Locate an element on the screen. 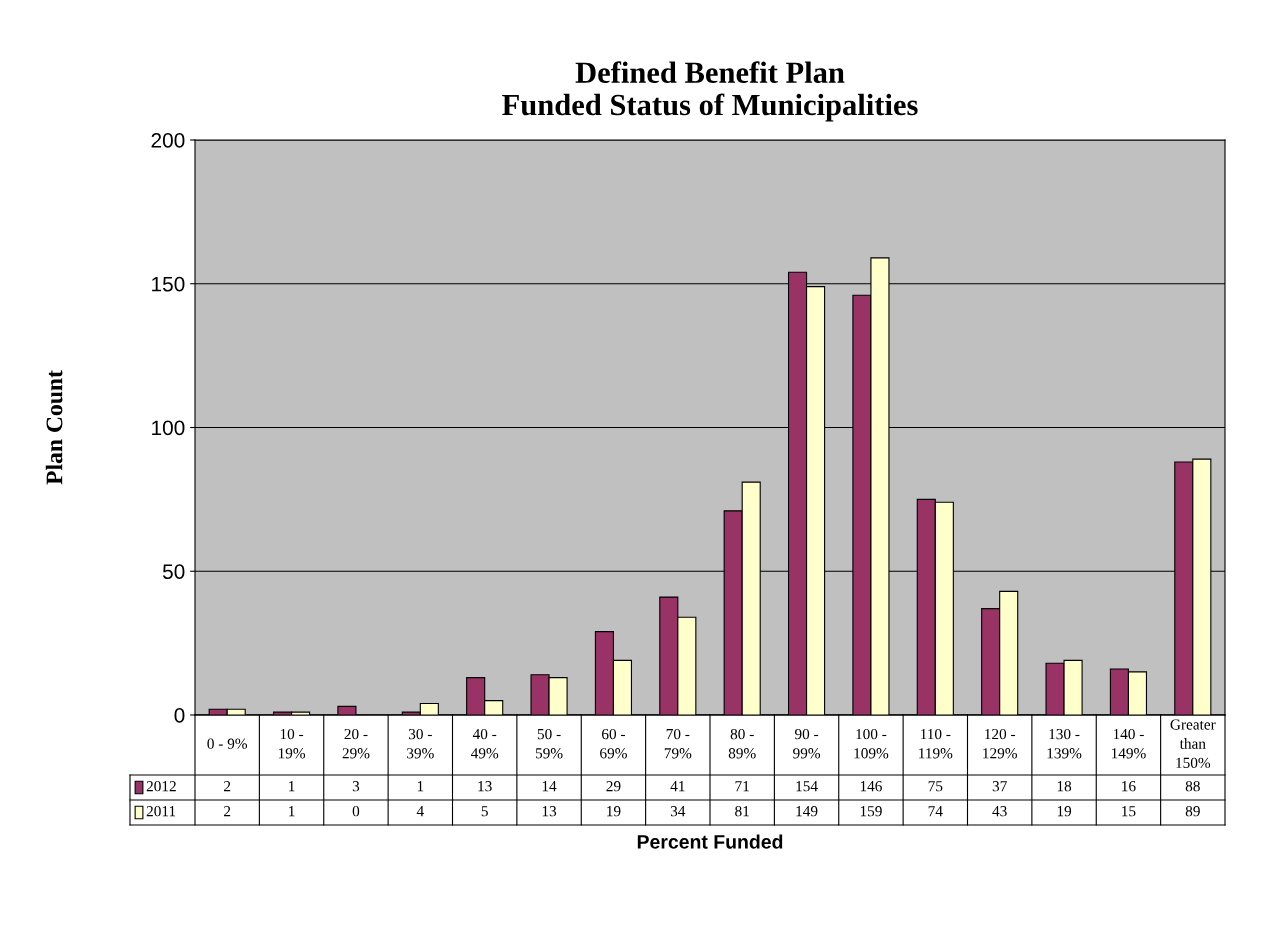 The width and height of the screenshot is (1262, 948). x-tick-label: 10 - 19% is located at coordinates (292, 743).